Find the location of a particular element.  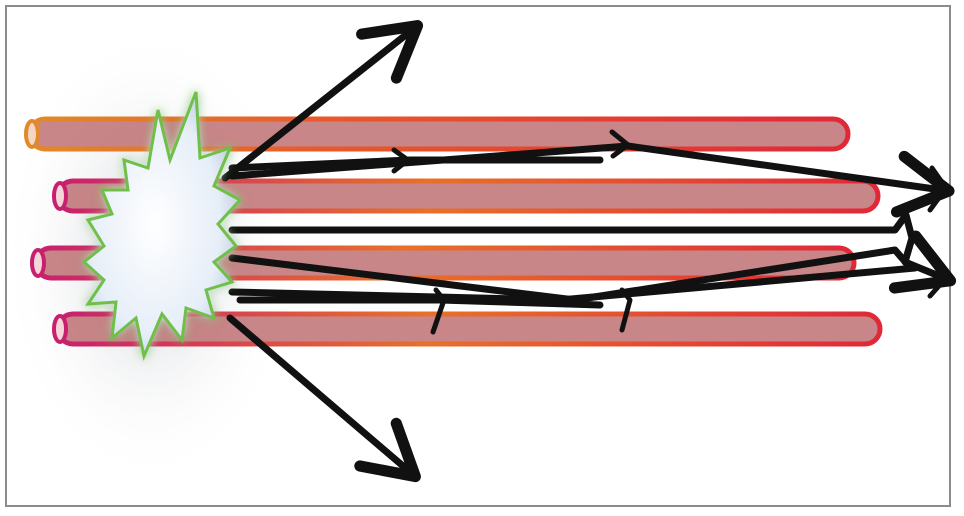

ray-escape-down is located at coordinates (323, 398).